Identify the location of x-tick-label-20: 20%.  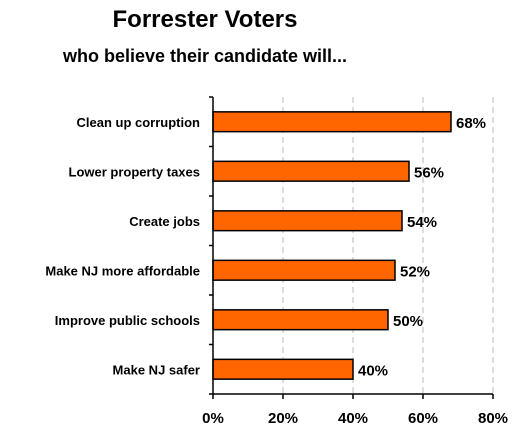
(283, 418).